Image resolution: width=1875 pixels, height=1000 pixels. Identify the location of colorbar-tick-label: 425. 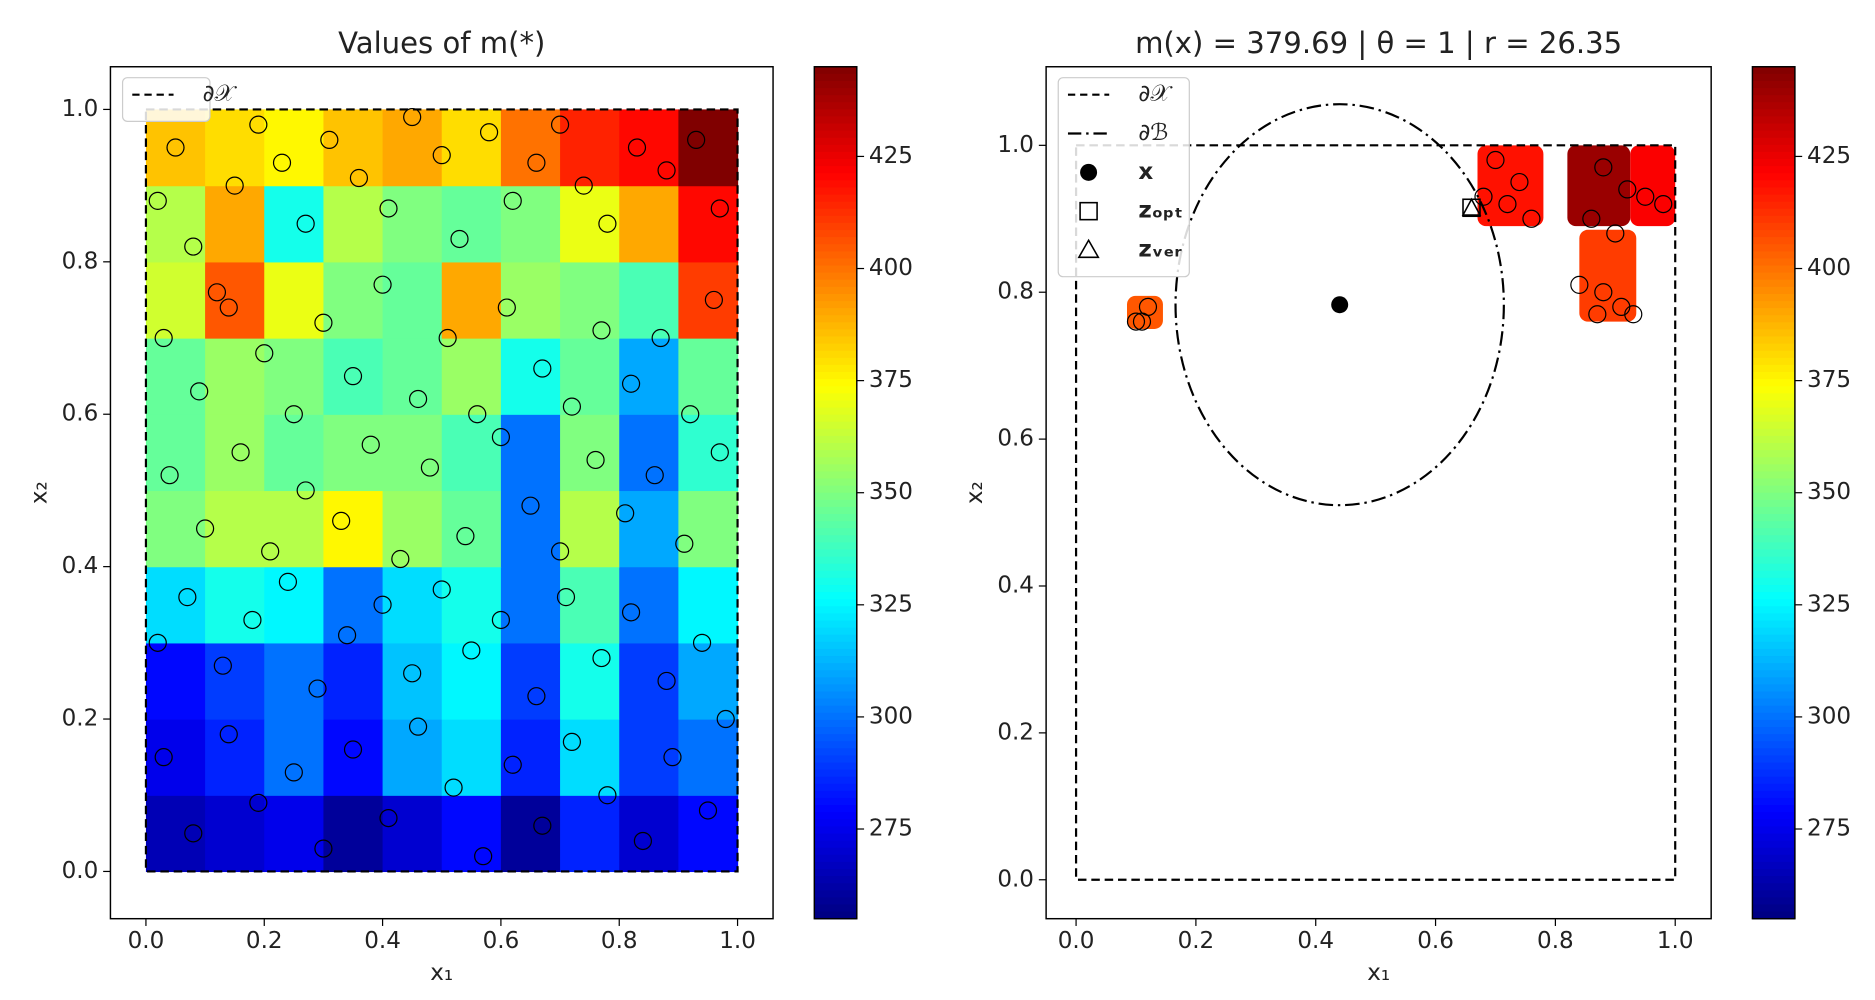
(891, 156).